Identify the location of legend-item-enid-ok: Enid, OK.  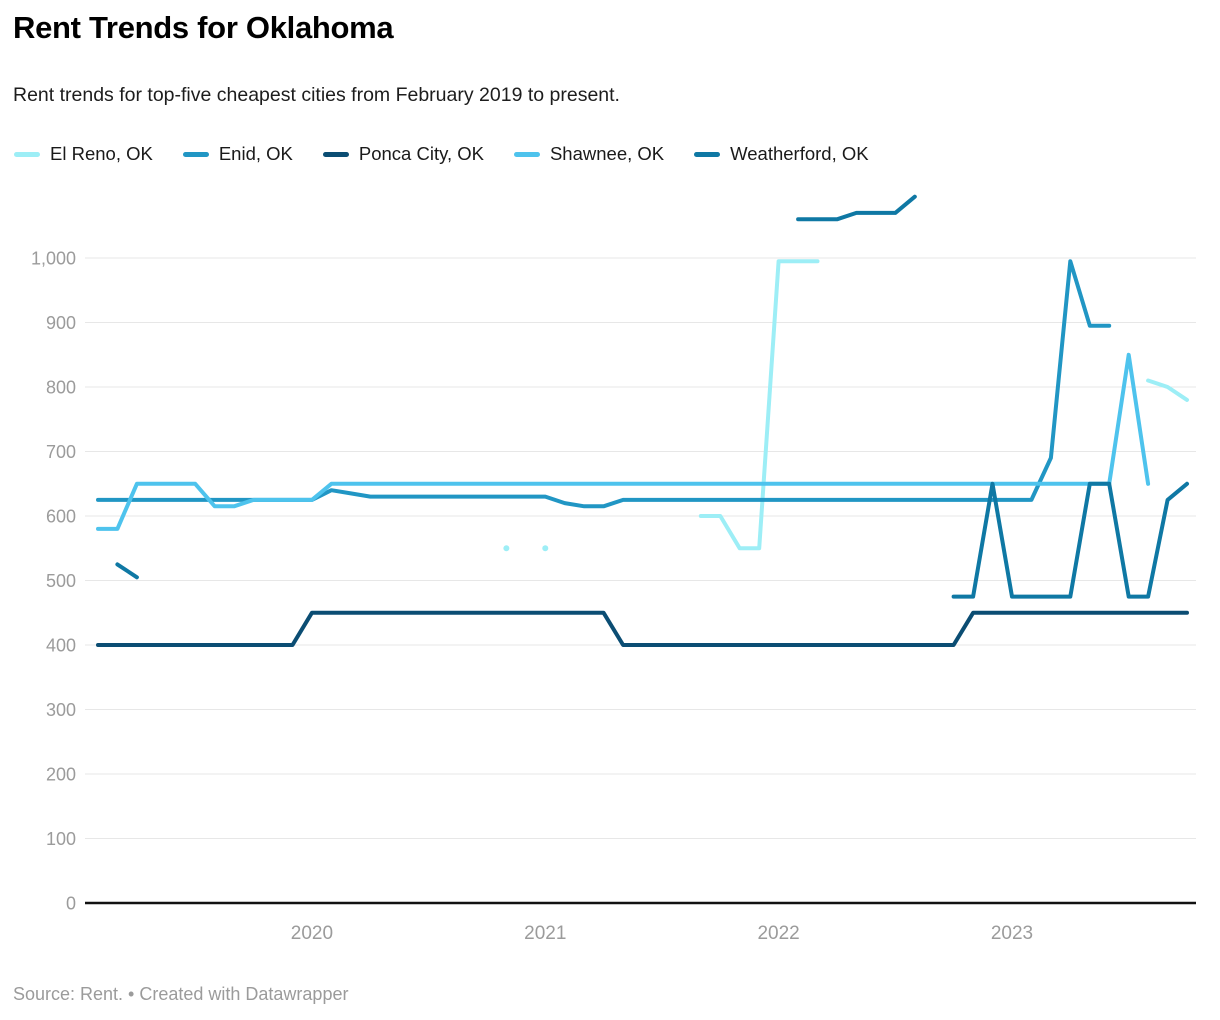
(237, 154).